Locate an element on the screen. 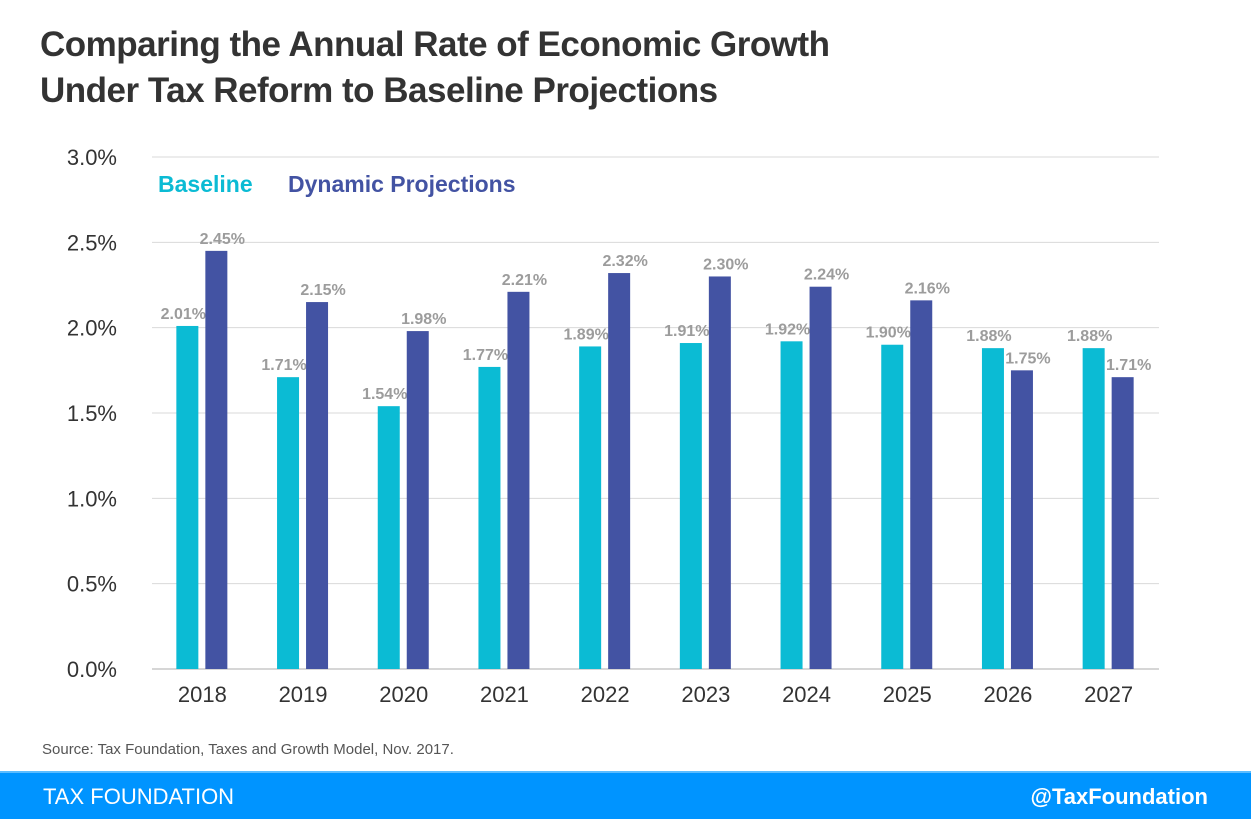 This screenshot has width=1251, height=819. data-label-baseline: 1.71% is located at coordinates (283, 365).